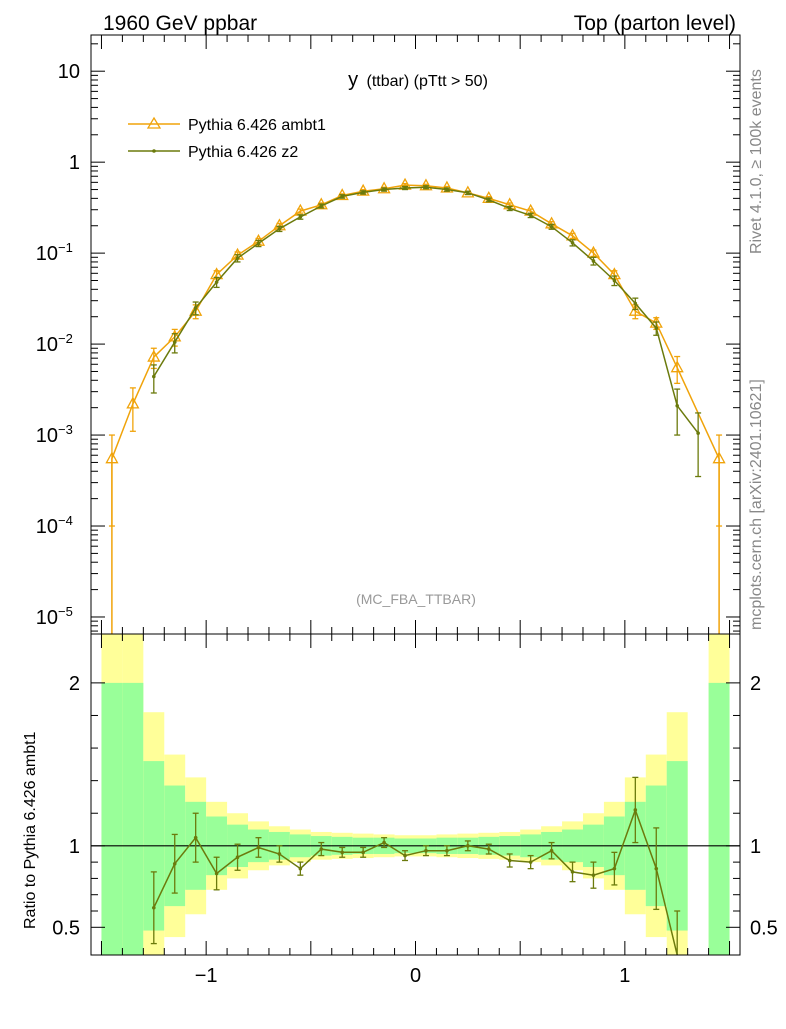  I want to click on watermark: (MC_FBA_TTBAR), so click(416, 599).